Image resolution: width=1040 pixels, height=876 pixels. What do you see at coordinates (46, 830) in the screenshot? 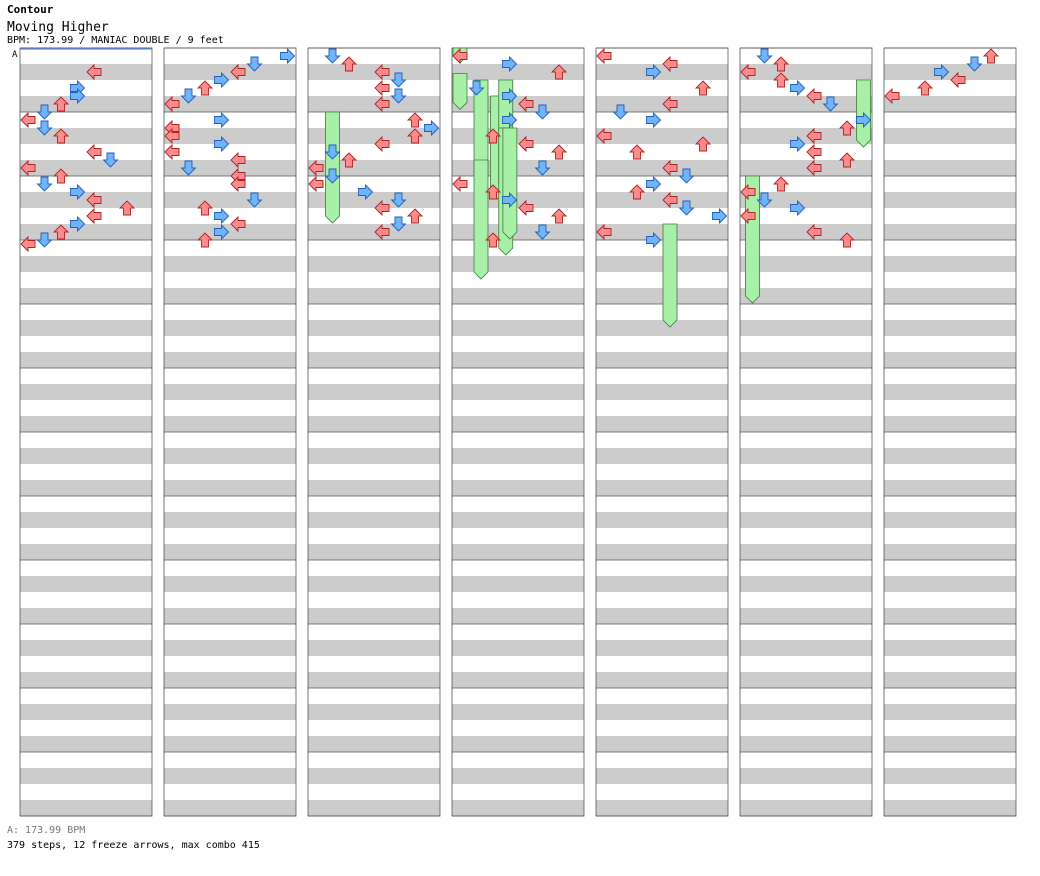
I see `bpm-legend: A: 173.99 BPM` at bounding box center [46, 830].